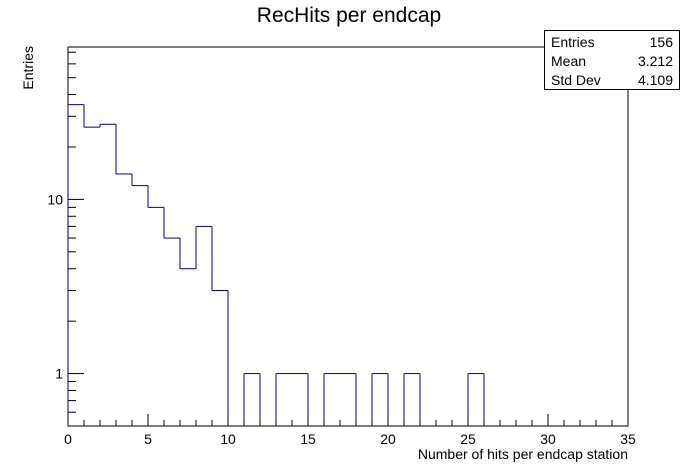 This screenshot has height=476, width=698. What do you see at coordinates (468, 439) in the screenshot?
I see `x-tick-label-25: 25` at bounding box center [468, 439].